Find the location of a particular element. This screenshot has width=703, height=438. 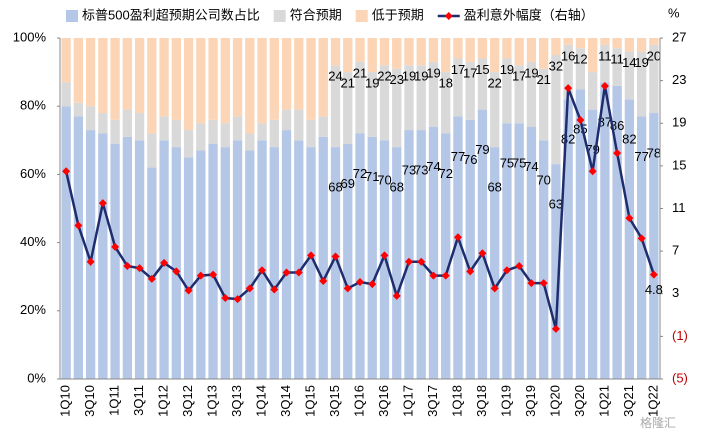

y2-tick-label: 27 is located at coordinates (679, 36).